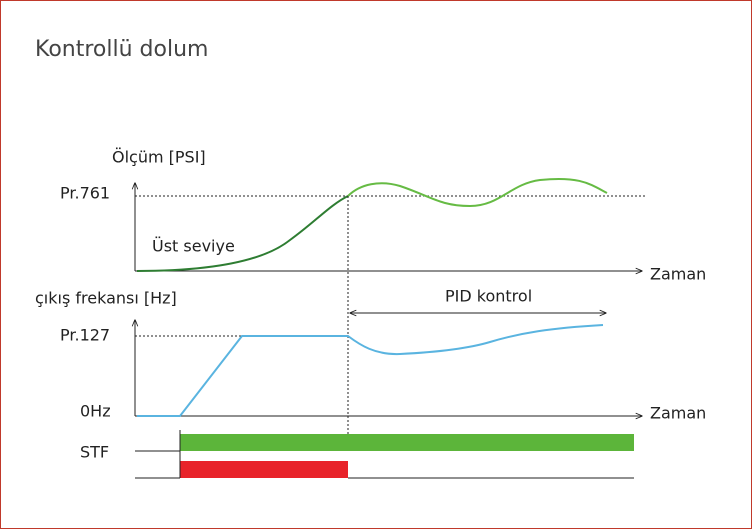 This screenshot has width=752, height=529. Describe the element at coordinates (121, 49) in the screenshot. I see `title: Kontrollü dolum` at that location.